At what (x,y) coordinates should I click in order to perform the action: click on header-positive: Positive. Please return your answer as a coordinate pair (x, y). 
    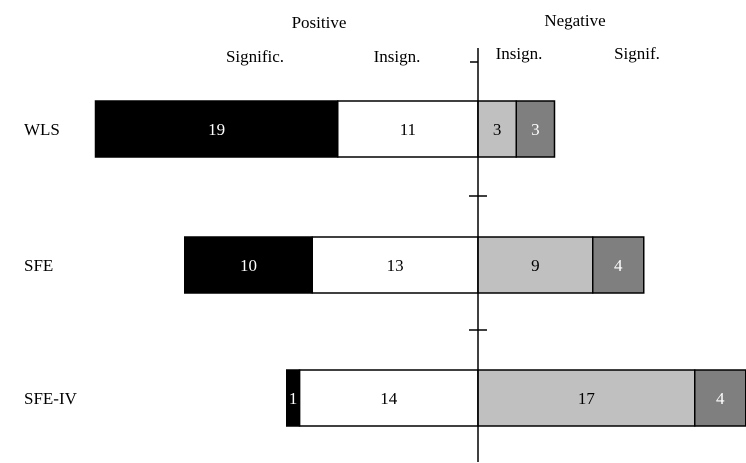
    Looking at the image, I should click on (319, 22).